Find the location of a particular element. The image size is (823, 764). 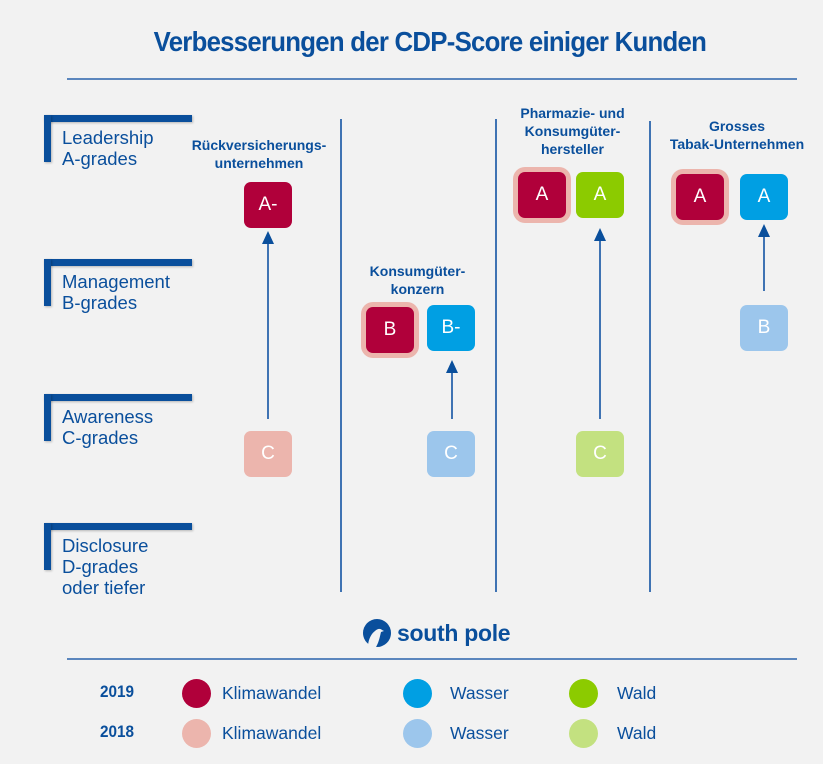

legend-swatch-wald-2019 is located at coordinates (583, 693).